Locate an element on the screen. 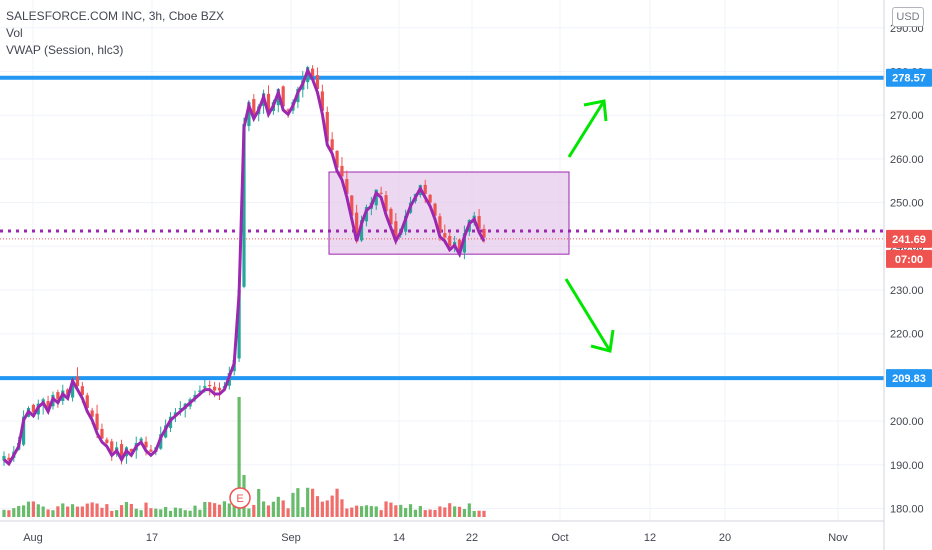 Image resolution: width=932 pixels, height=550 pixels. earnings-marker: E is located at coordinates (240, 498).